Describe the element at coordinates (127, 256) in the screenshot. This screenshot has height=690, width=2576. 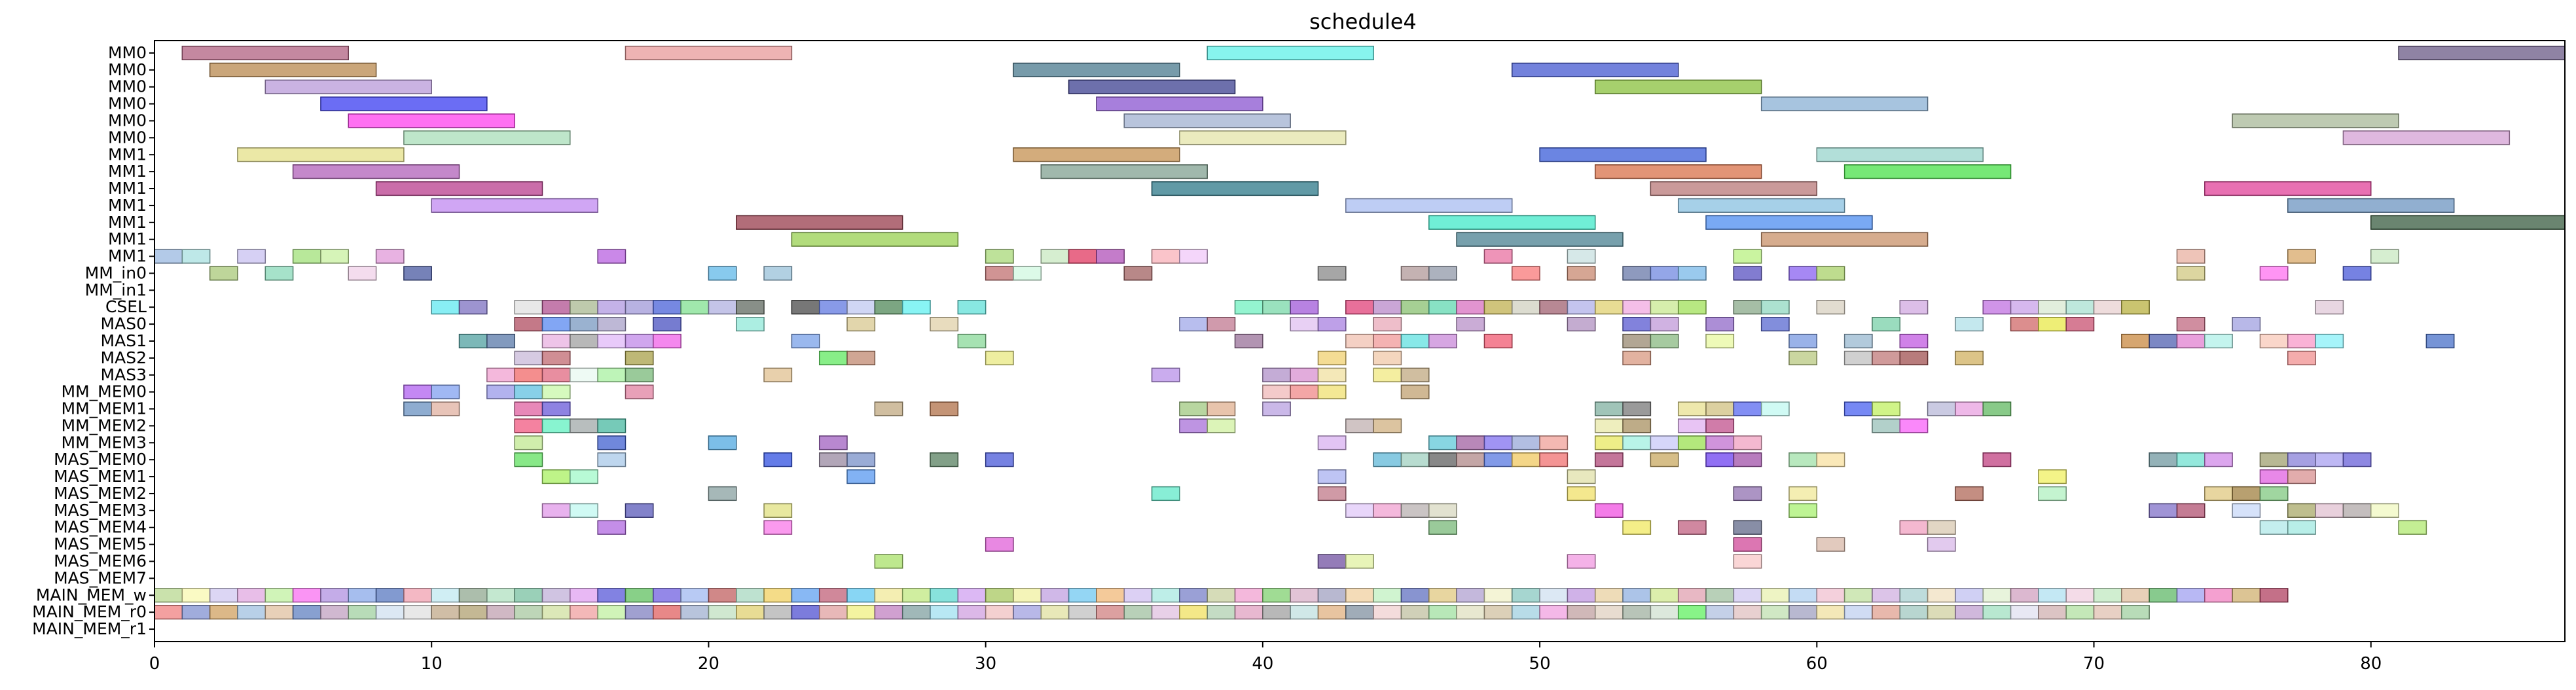
I see `y-tick-label: MM1` at that location.